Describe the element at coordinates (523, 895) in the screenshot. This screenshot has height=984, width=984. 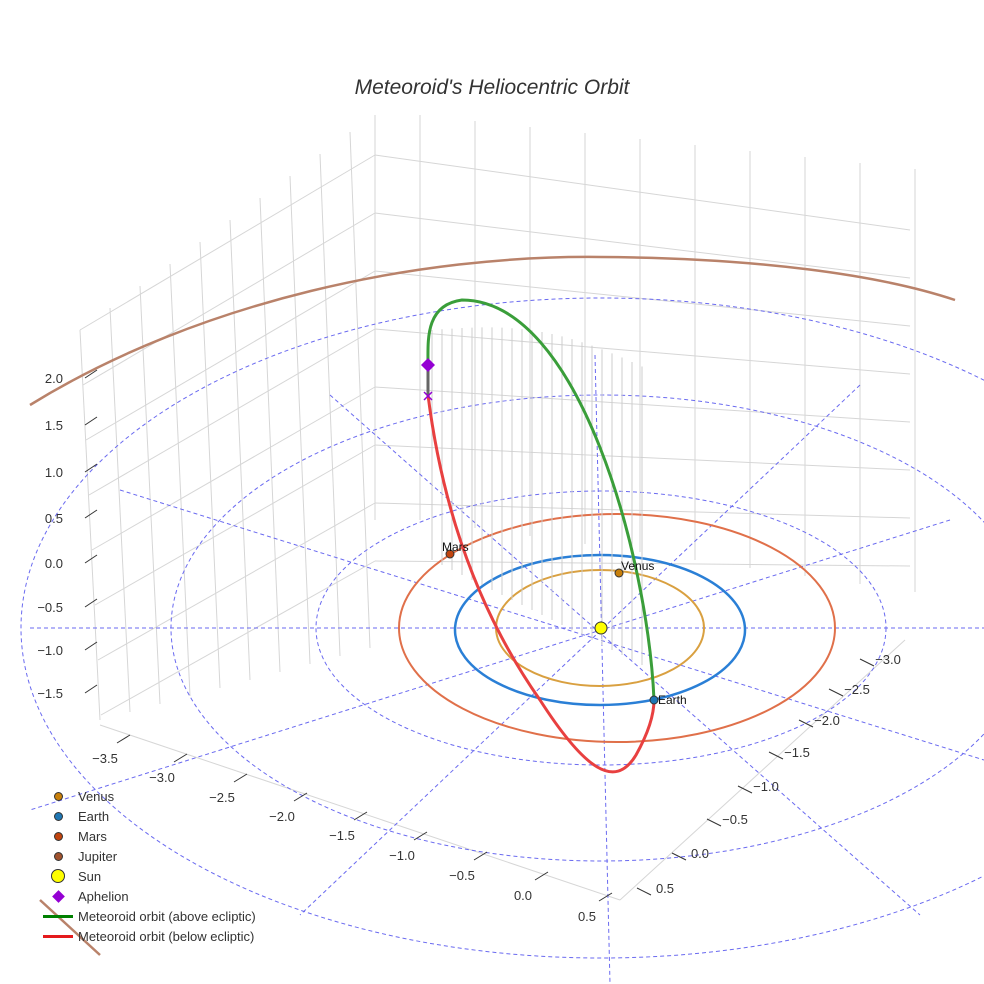
I see `x-tick-label: 0.0` at that location.